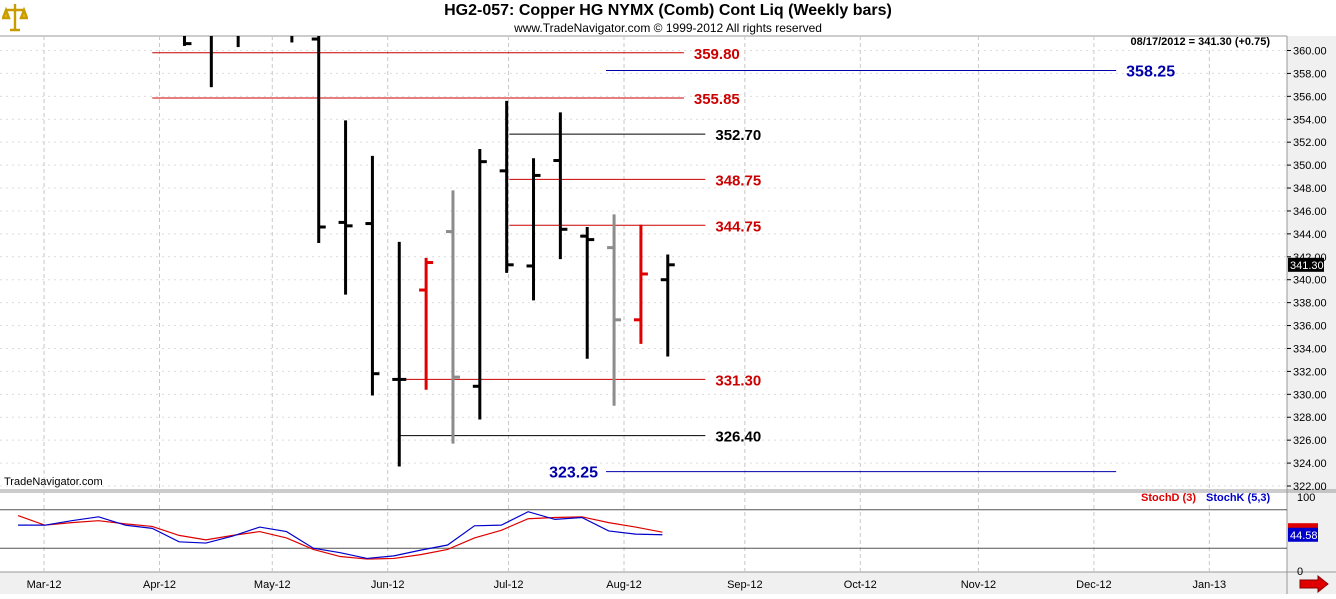 This screenshot has width=1336, height=599. What do you see at coordinates (1093, 585) in the screenshot?
I see `x-tick-label: Dec-12` at bounding box center [1093, 585].